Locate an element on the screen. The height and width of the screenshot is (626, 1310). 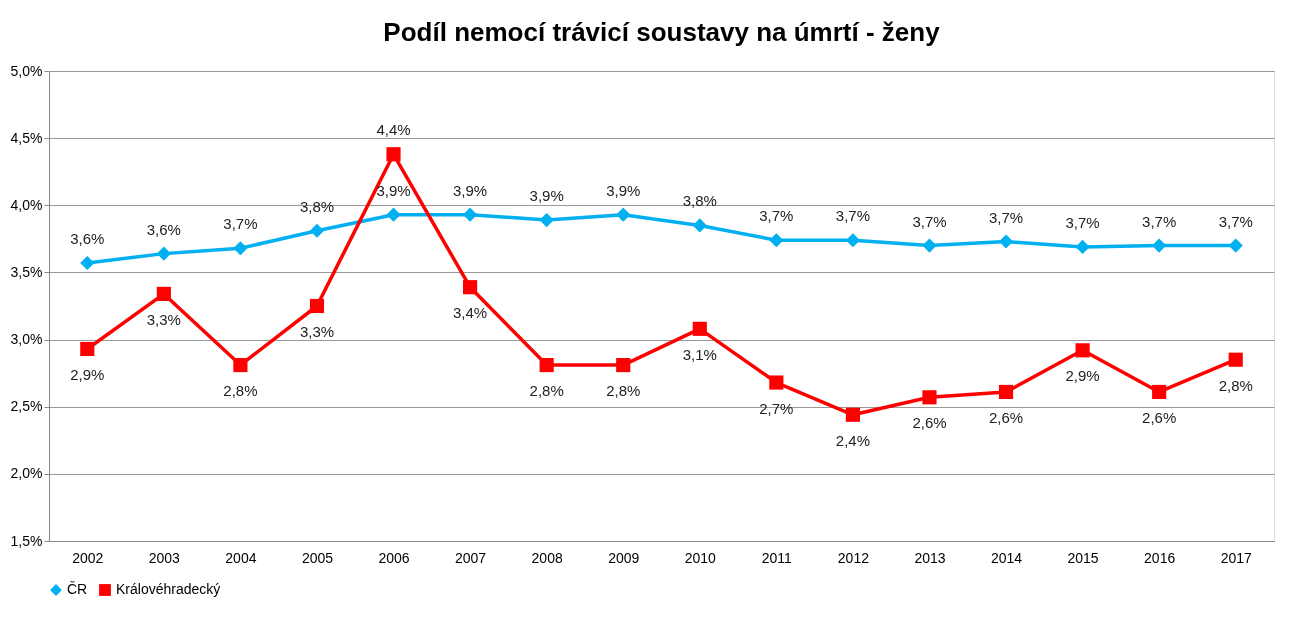
legend-label: Královéhradecký is located at coordinates (168, 589).